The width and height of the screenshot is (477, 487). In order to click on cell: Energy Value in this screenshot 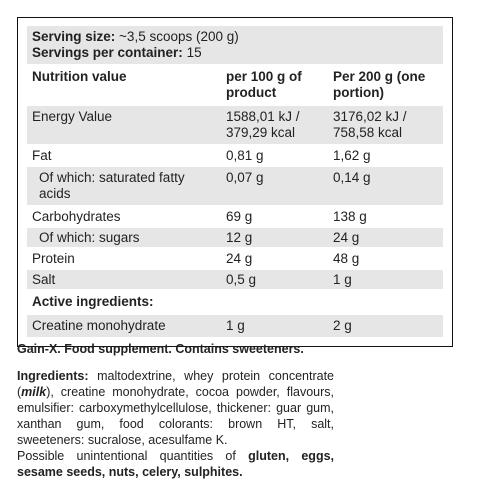, I will do `click(124, 126)`.